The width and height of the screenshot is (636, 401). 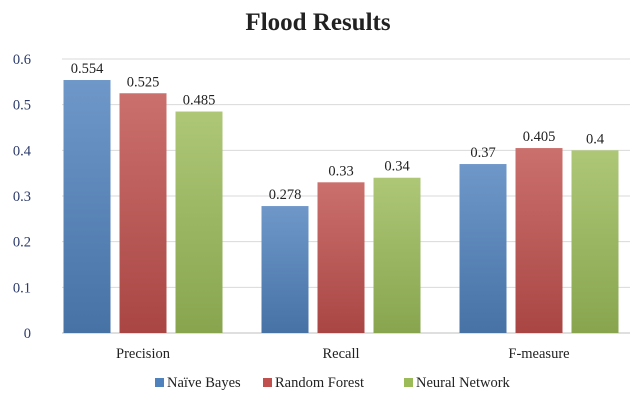 What do you see at coordinates (317, 22) in the screenshot?
I see `chart-title: Flood Results` at bounding box center [317, 22].